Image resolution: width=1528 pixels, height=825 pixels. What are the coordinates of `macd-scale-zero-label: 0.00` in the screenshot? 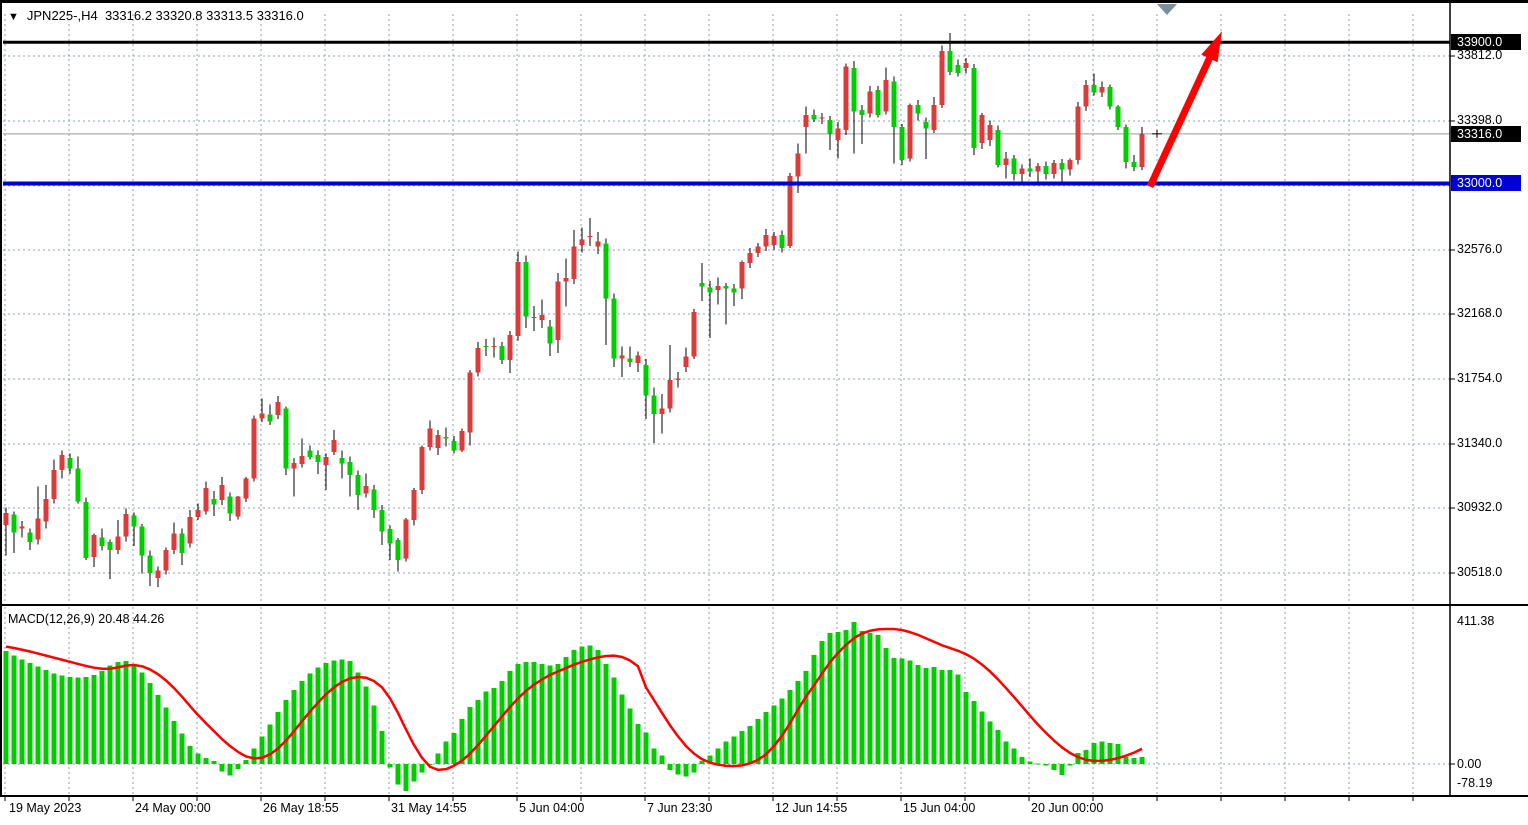 It's located at (1469, 764).